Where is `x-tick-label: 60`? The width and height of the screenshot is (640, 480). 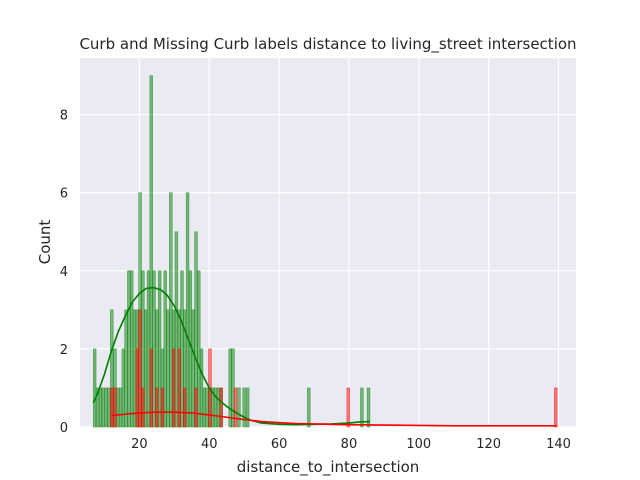
x-tick-label: 60 is located at coordinates (279, 444).